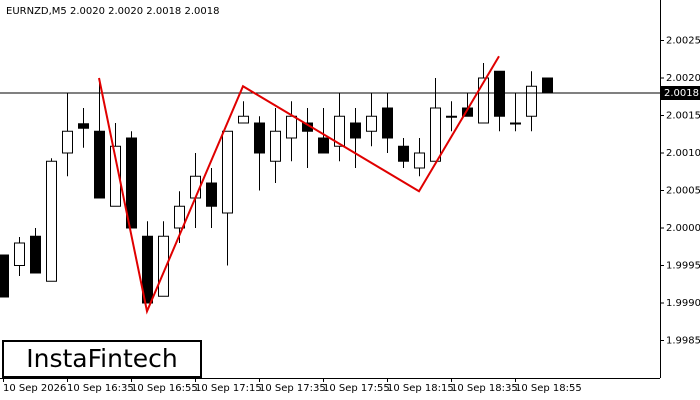 This screenshot has height=400, width=700. I want to click on logo-box, so click(102, 359).